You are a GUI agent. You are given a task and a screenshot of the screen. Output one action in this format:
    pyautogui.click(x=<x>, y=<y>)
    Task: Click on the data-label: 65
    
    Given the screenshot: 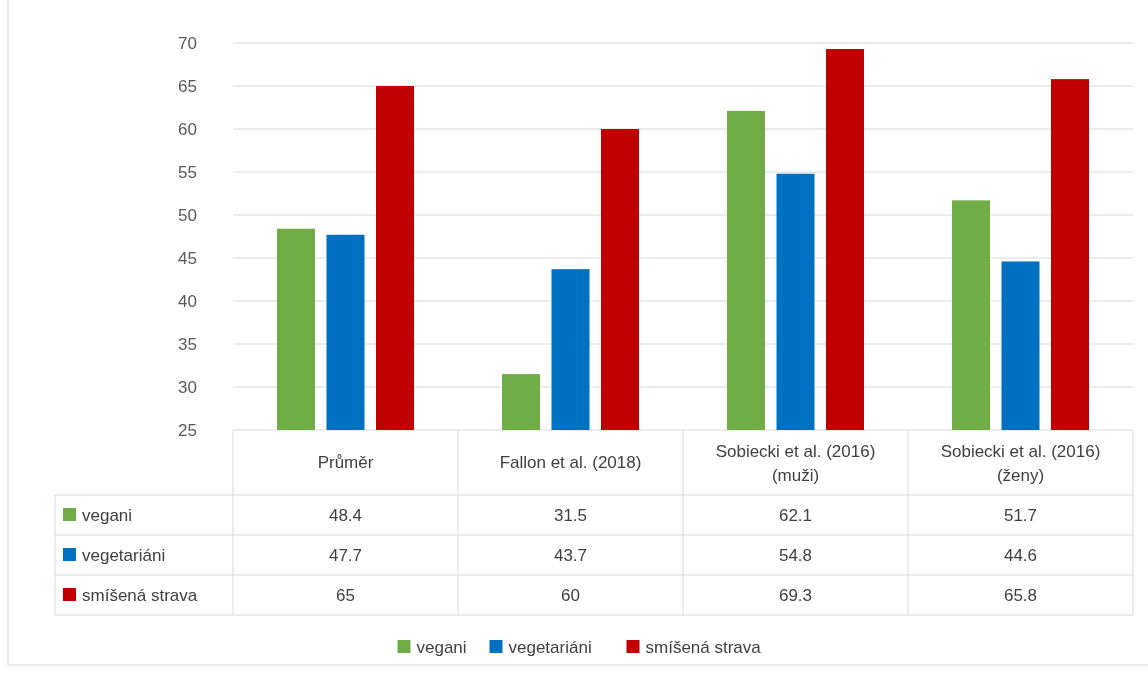 What is the action you would take?
    pyautogui.click(x=345, y=595)
    